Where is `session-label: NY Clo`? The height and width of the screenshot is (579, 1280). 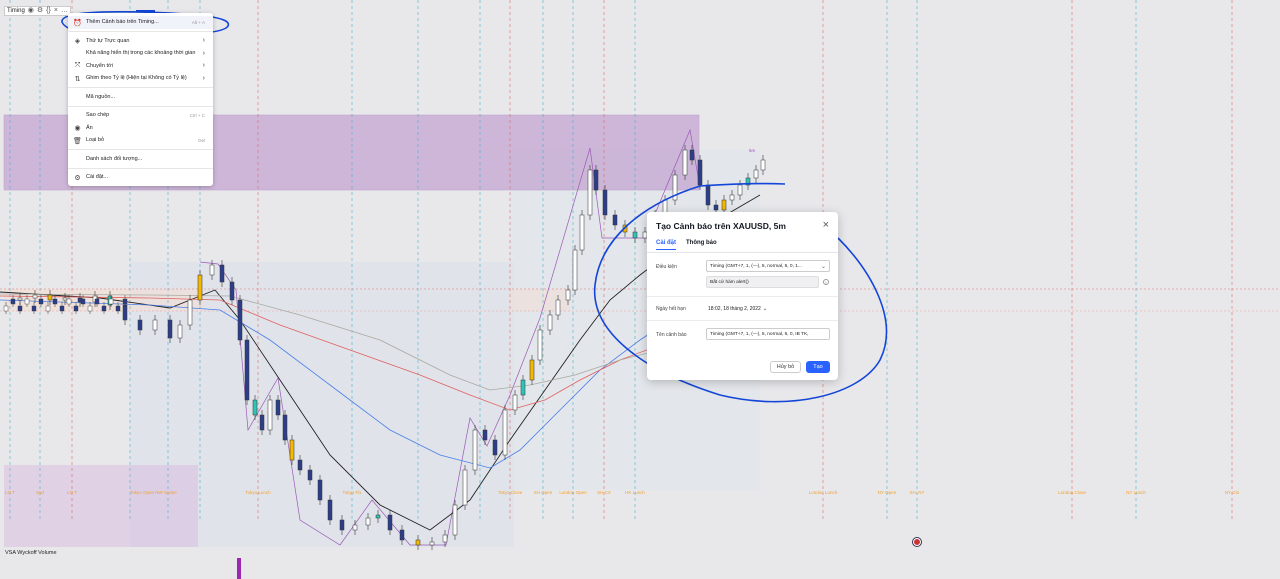 session-label: NY Clo is located at coordinates (1232, 492).